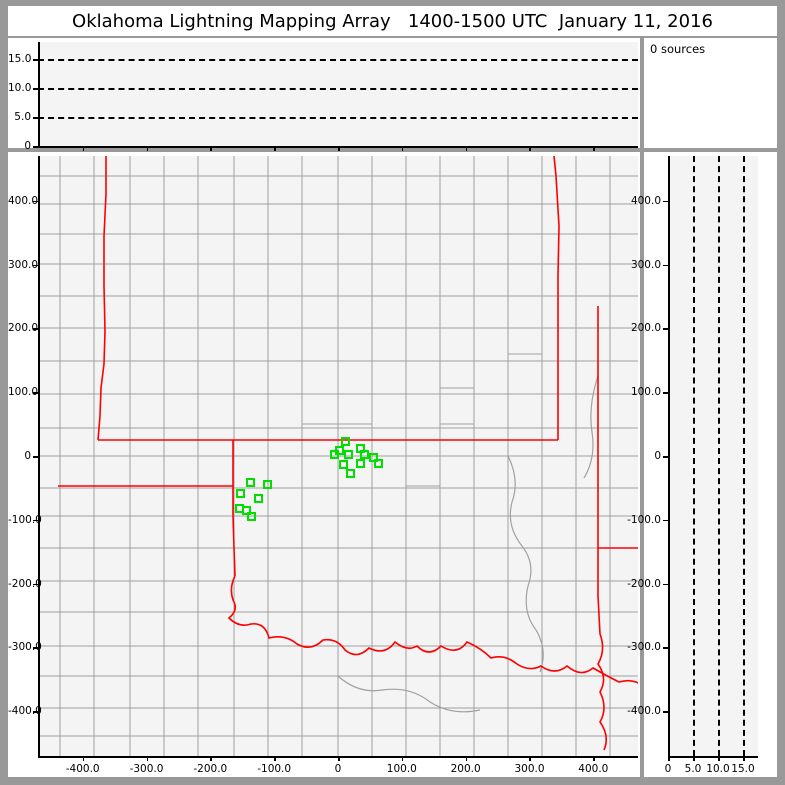  What do you see at coordinates (20, 88) in the screenshot?
I see `y-tick-label-2: 10.0` at bounding box center [20, 88].